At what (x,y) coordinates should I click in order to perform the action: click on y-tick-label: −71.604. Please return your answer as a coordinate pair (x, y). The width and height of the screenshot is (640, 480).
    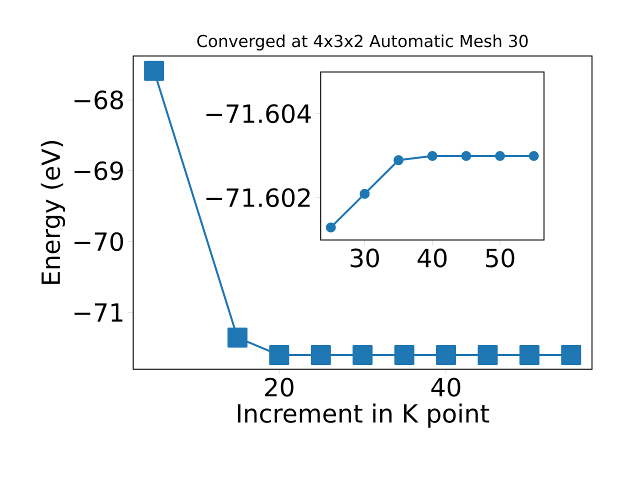
    Looking at the image, I should click on (258, 114).